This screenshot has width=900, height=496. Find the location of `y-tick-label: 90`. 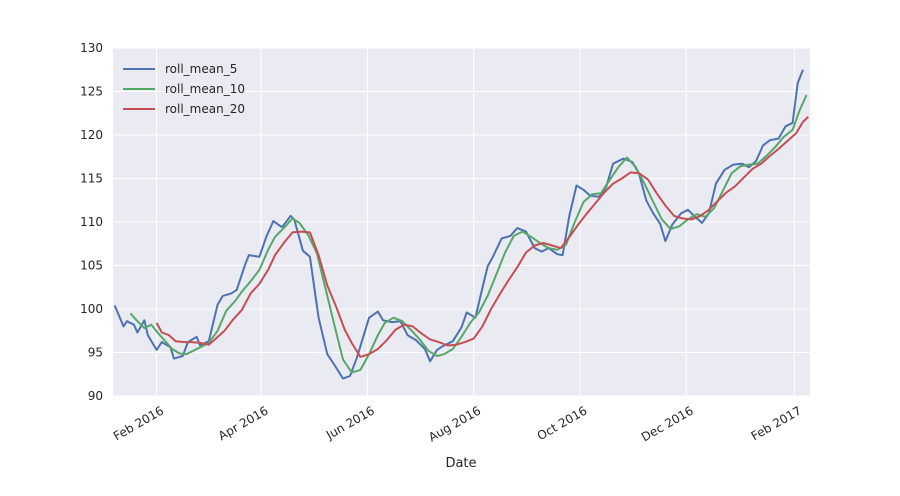

y-tick-label: 90 is located at coordinates (95, 396).